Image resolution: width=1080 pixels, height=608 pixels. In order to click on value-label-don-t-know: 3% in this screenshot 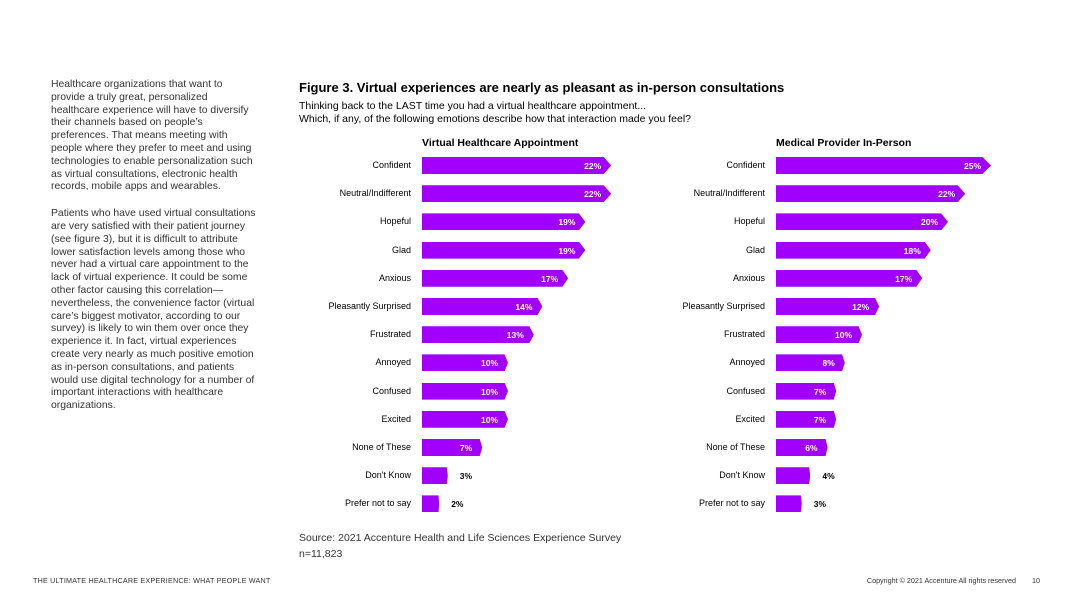, I will do `click(466, 476)`.